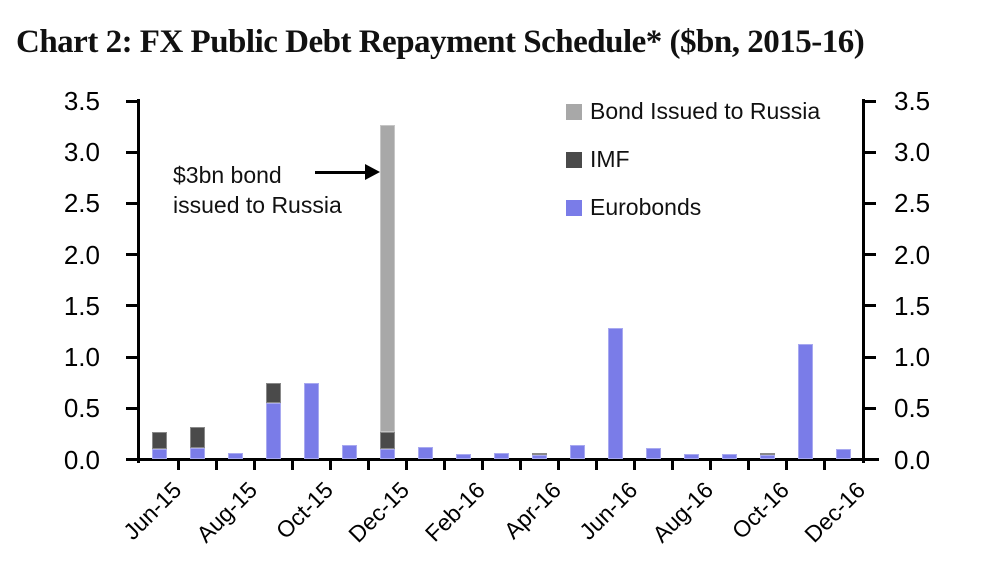 The image size is (1000, 579). What do you see at coordinates (610, 159) in the screenshot?
I see `legend-label-imf: IMF` at bounding box center [610, 159].